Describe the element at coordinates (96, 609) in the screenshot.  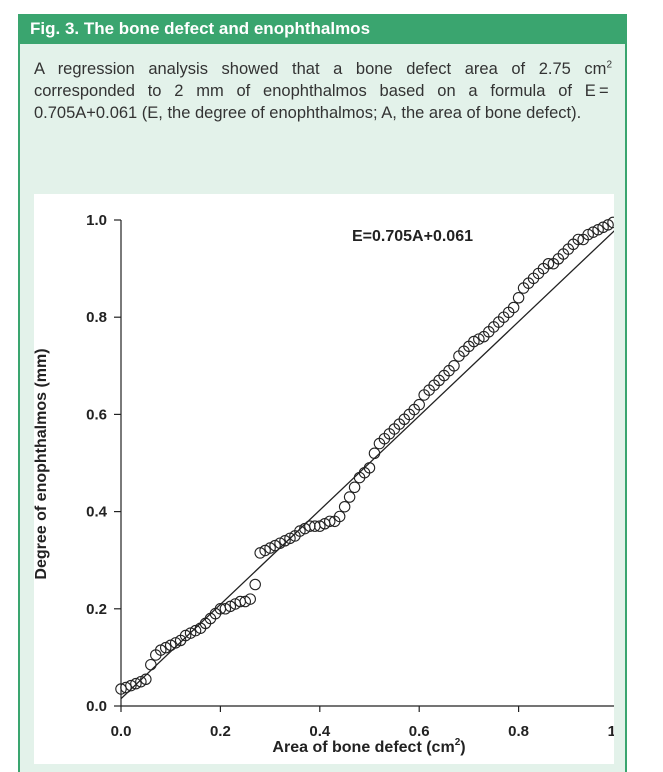
I see `y-tick-label: 0.2` at that location.